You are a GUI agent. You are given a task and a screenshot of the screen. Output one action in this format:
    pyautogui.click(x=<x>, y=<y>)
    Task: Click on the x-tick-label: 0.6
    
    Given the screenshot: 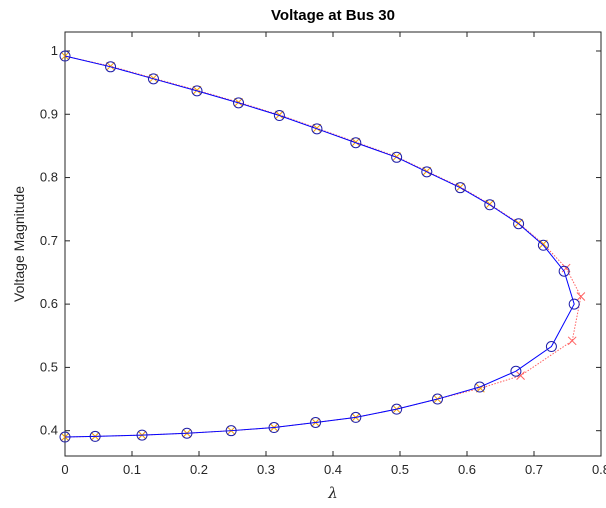 What is the action you would take?
    pyautogui.click(x=467, y=469)
    